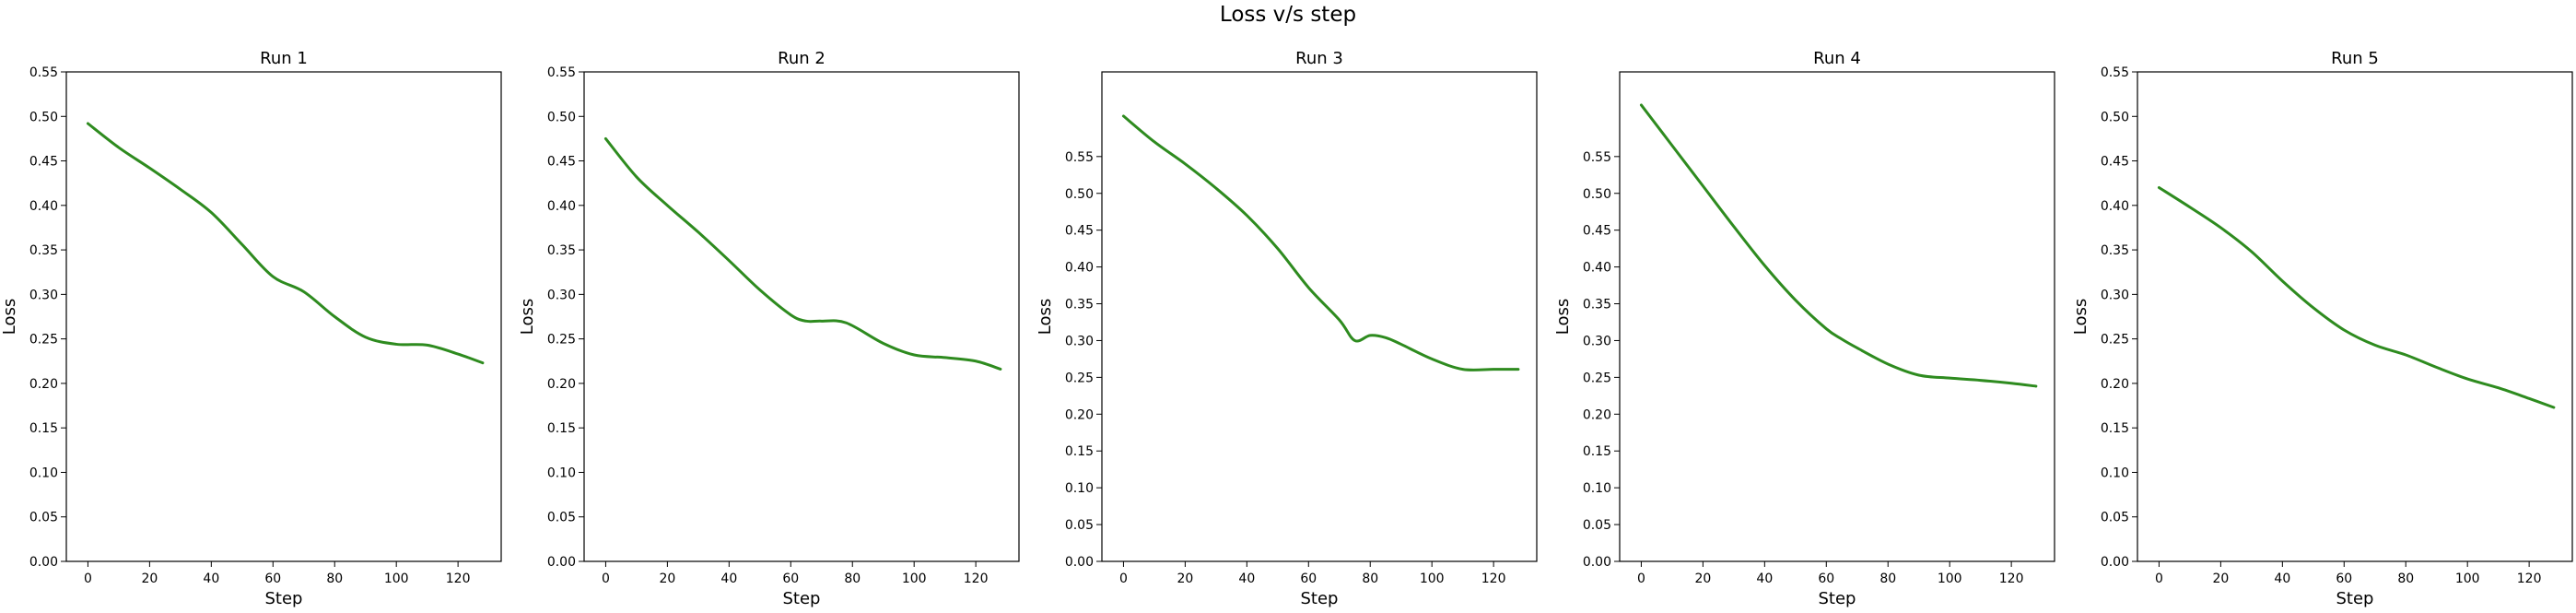  I want to click on figure-title: Loss v/s step, so click(1288, 15).